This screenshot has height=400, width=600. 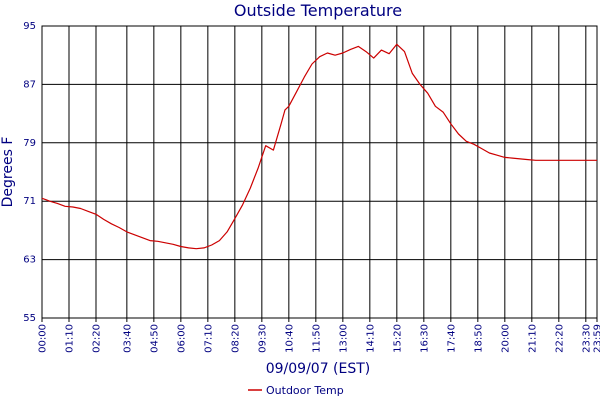 I want to click on x-tick-label: 15:20, so click(x=397, y=338).